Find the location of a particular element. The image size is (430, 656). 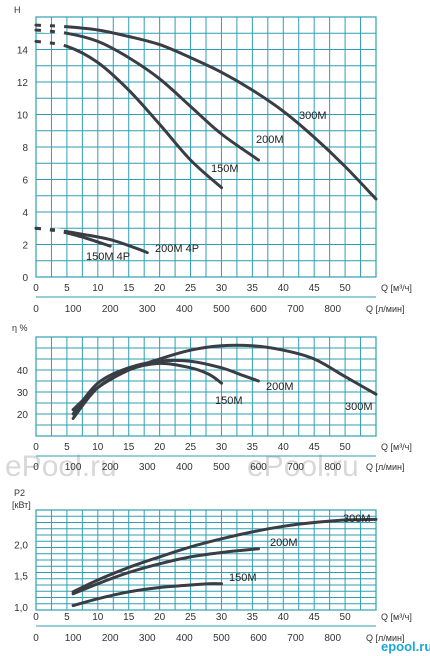

y-tick-label: 2,0 is located at coordinates (21, 545).